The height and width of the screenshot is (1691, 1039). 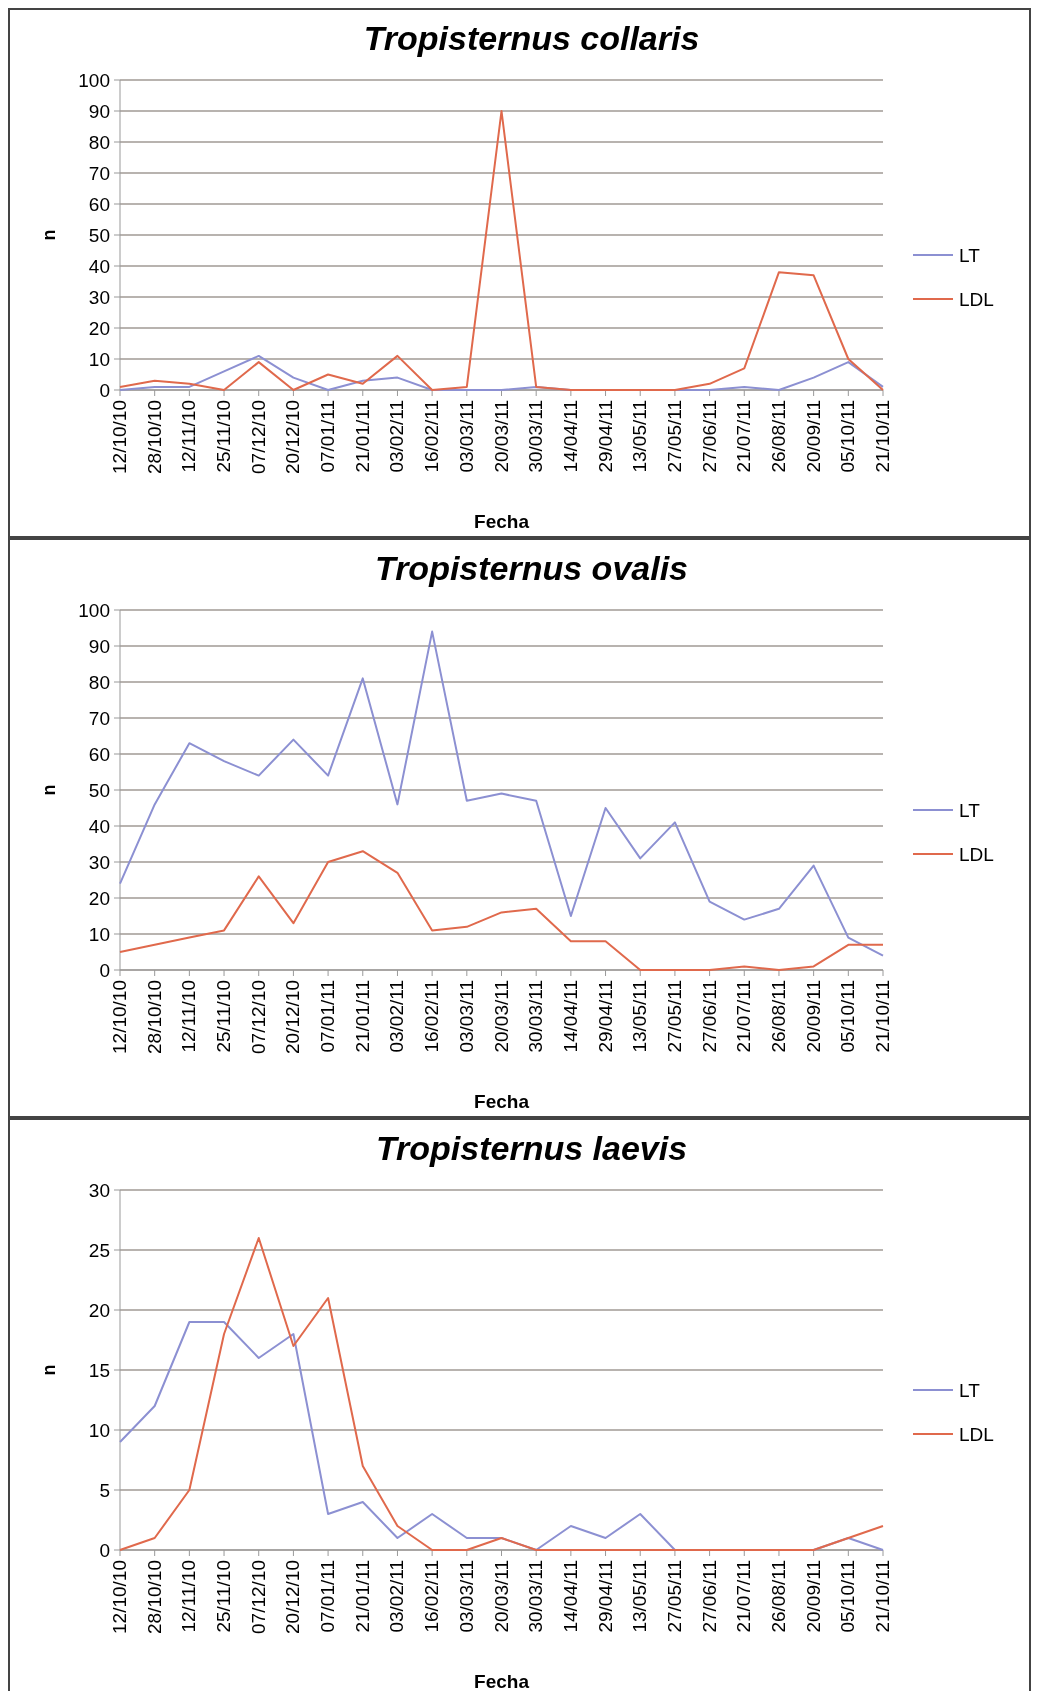 I want to click on y-tick-label: 15, so click(x=99, y=1370).